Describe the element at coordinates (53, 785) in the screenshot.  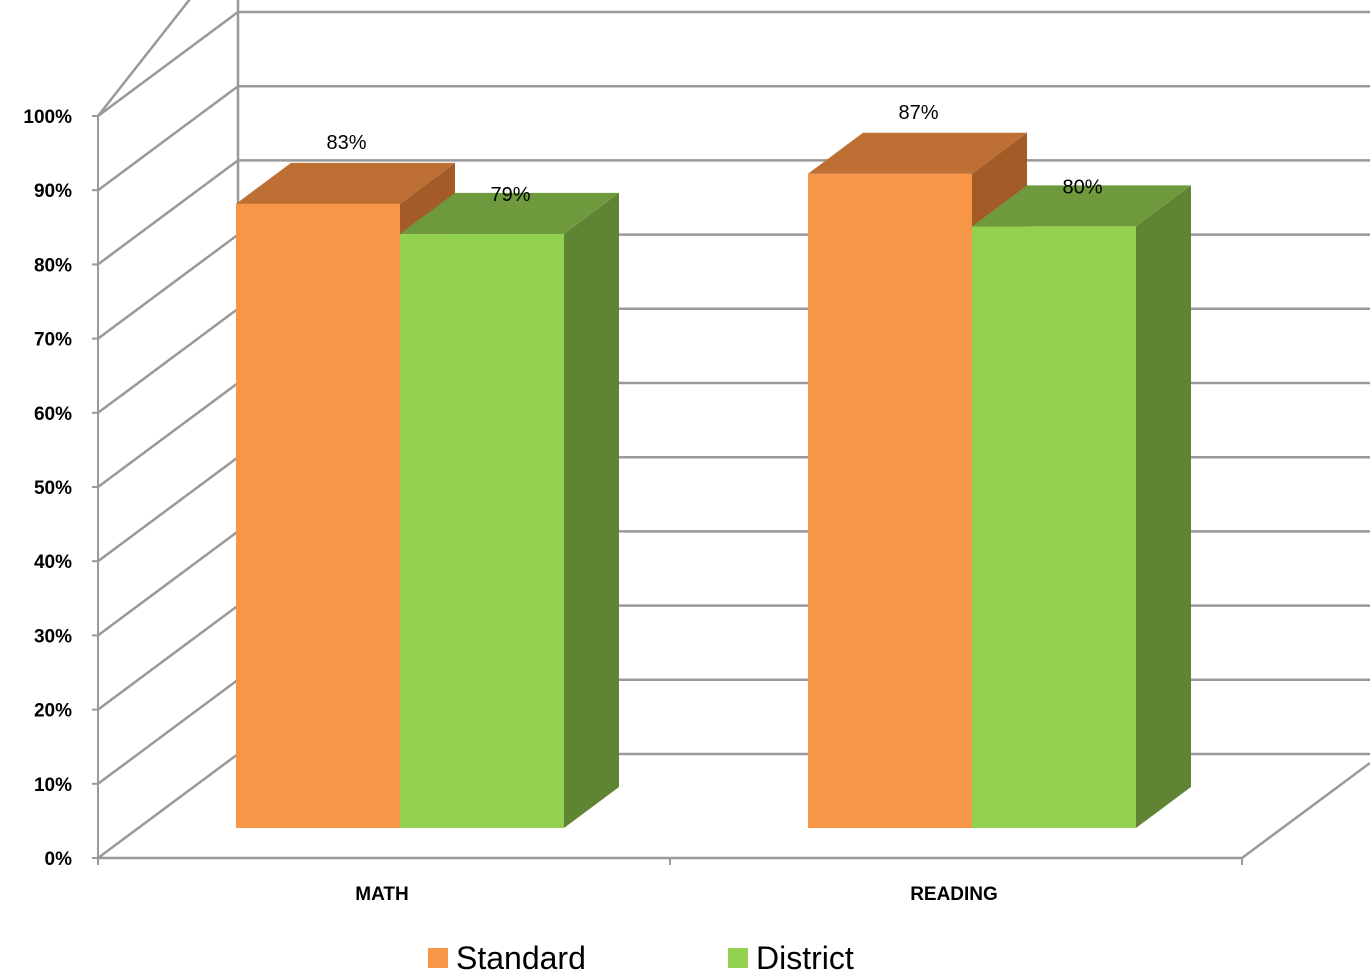
I see `y-tick-label: 10%` at that location.